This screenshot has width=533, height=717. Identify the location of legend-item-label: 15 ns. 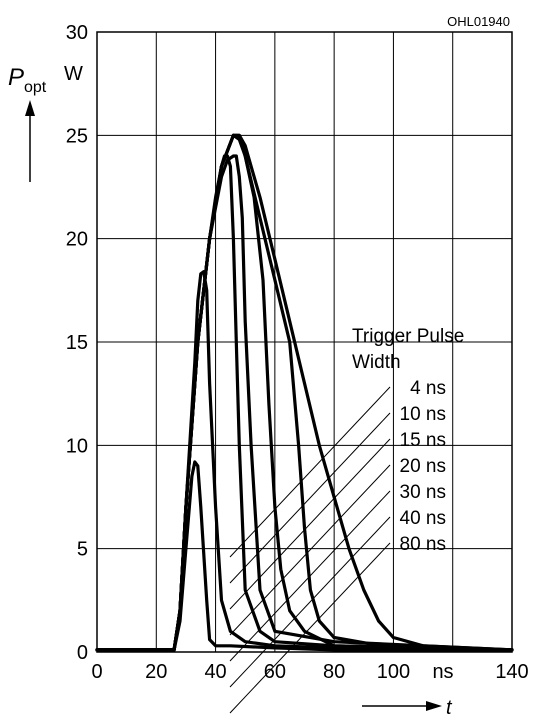
(423, 440).